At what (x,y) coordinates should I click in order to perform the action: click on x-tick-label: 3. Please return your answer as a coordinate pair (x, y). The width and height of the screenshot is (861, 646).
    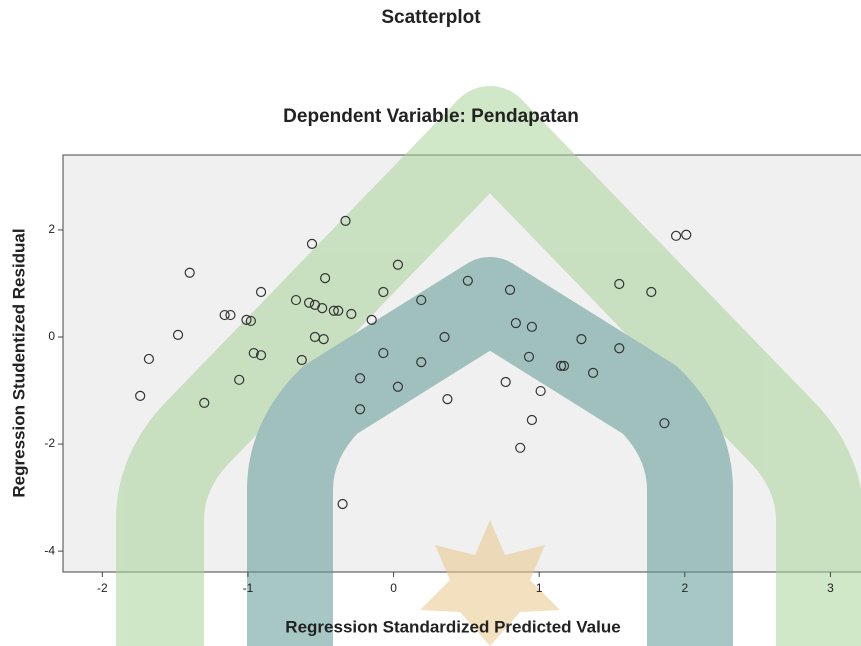
    Looking at the image, I should click on (830, 588).